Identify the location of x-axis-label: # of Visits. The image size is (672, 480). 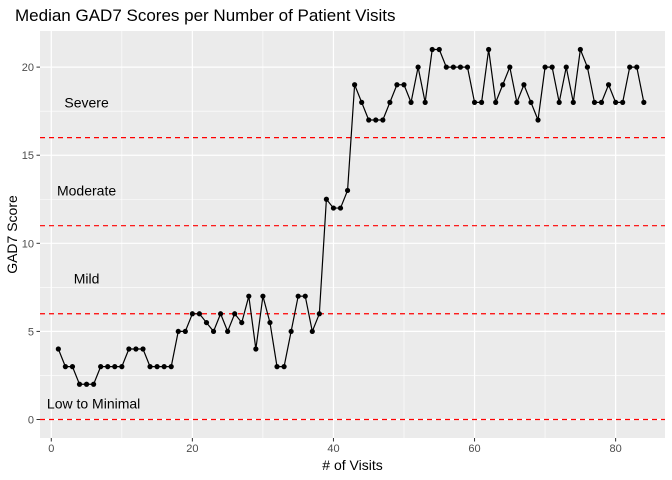
(352, 465).